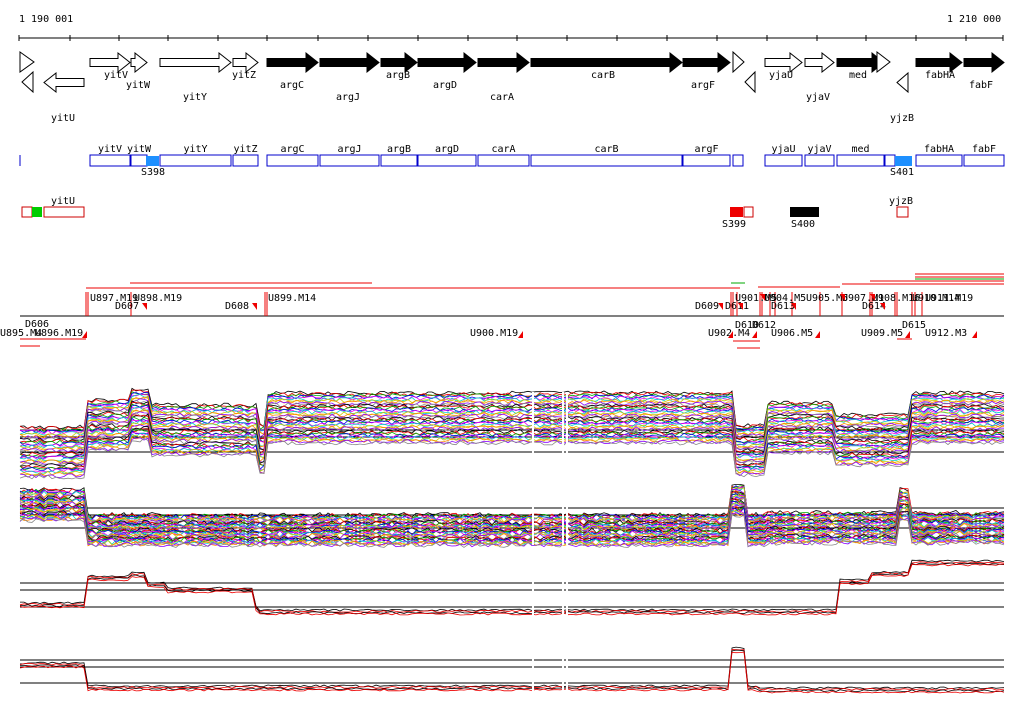 The width and height of the screenshot is (1024, 714). Describe the element at coordinates (292, 298) in the screenshot. I see `segment-upper-label: U899.M14` at that location.